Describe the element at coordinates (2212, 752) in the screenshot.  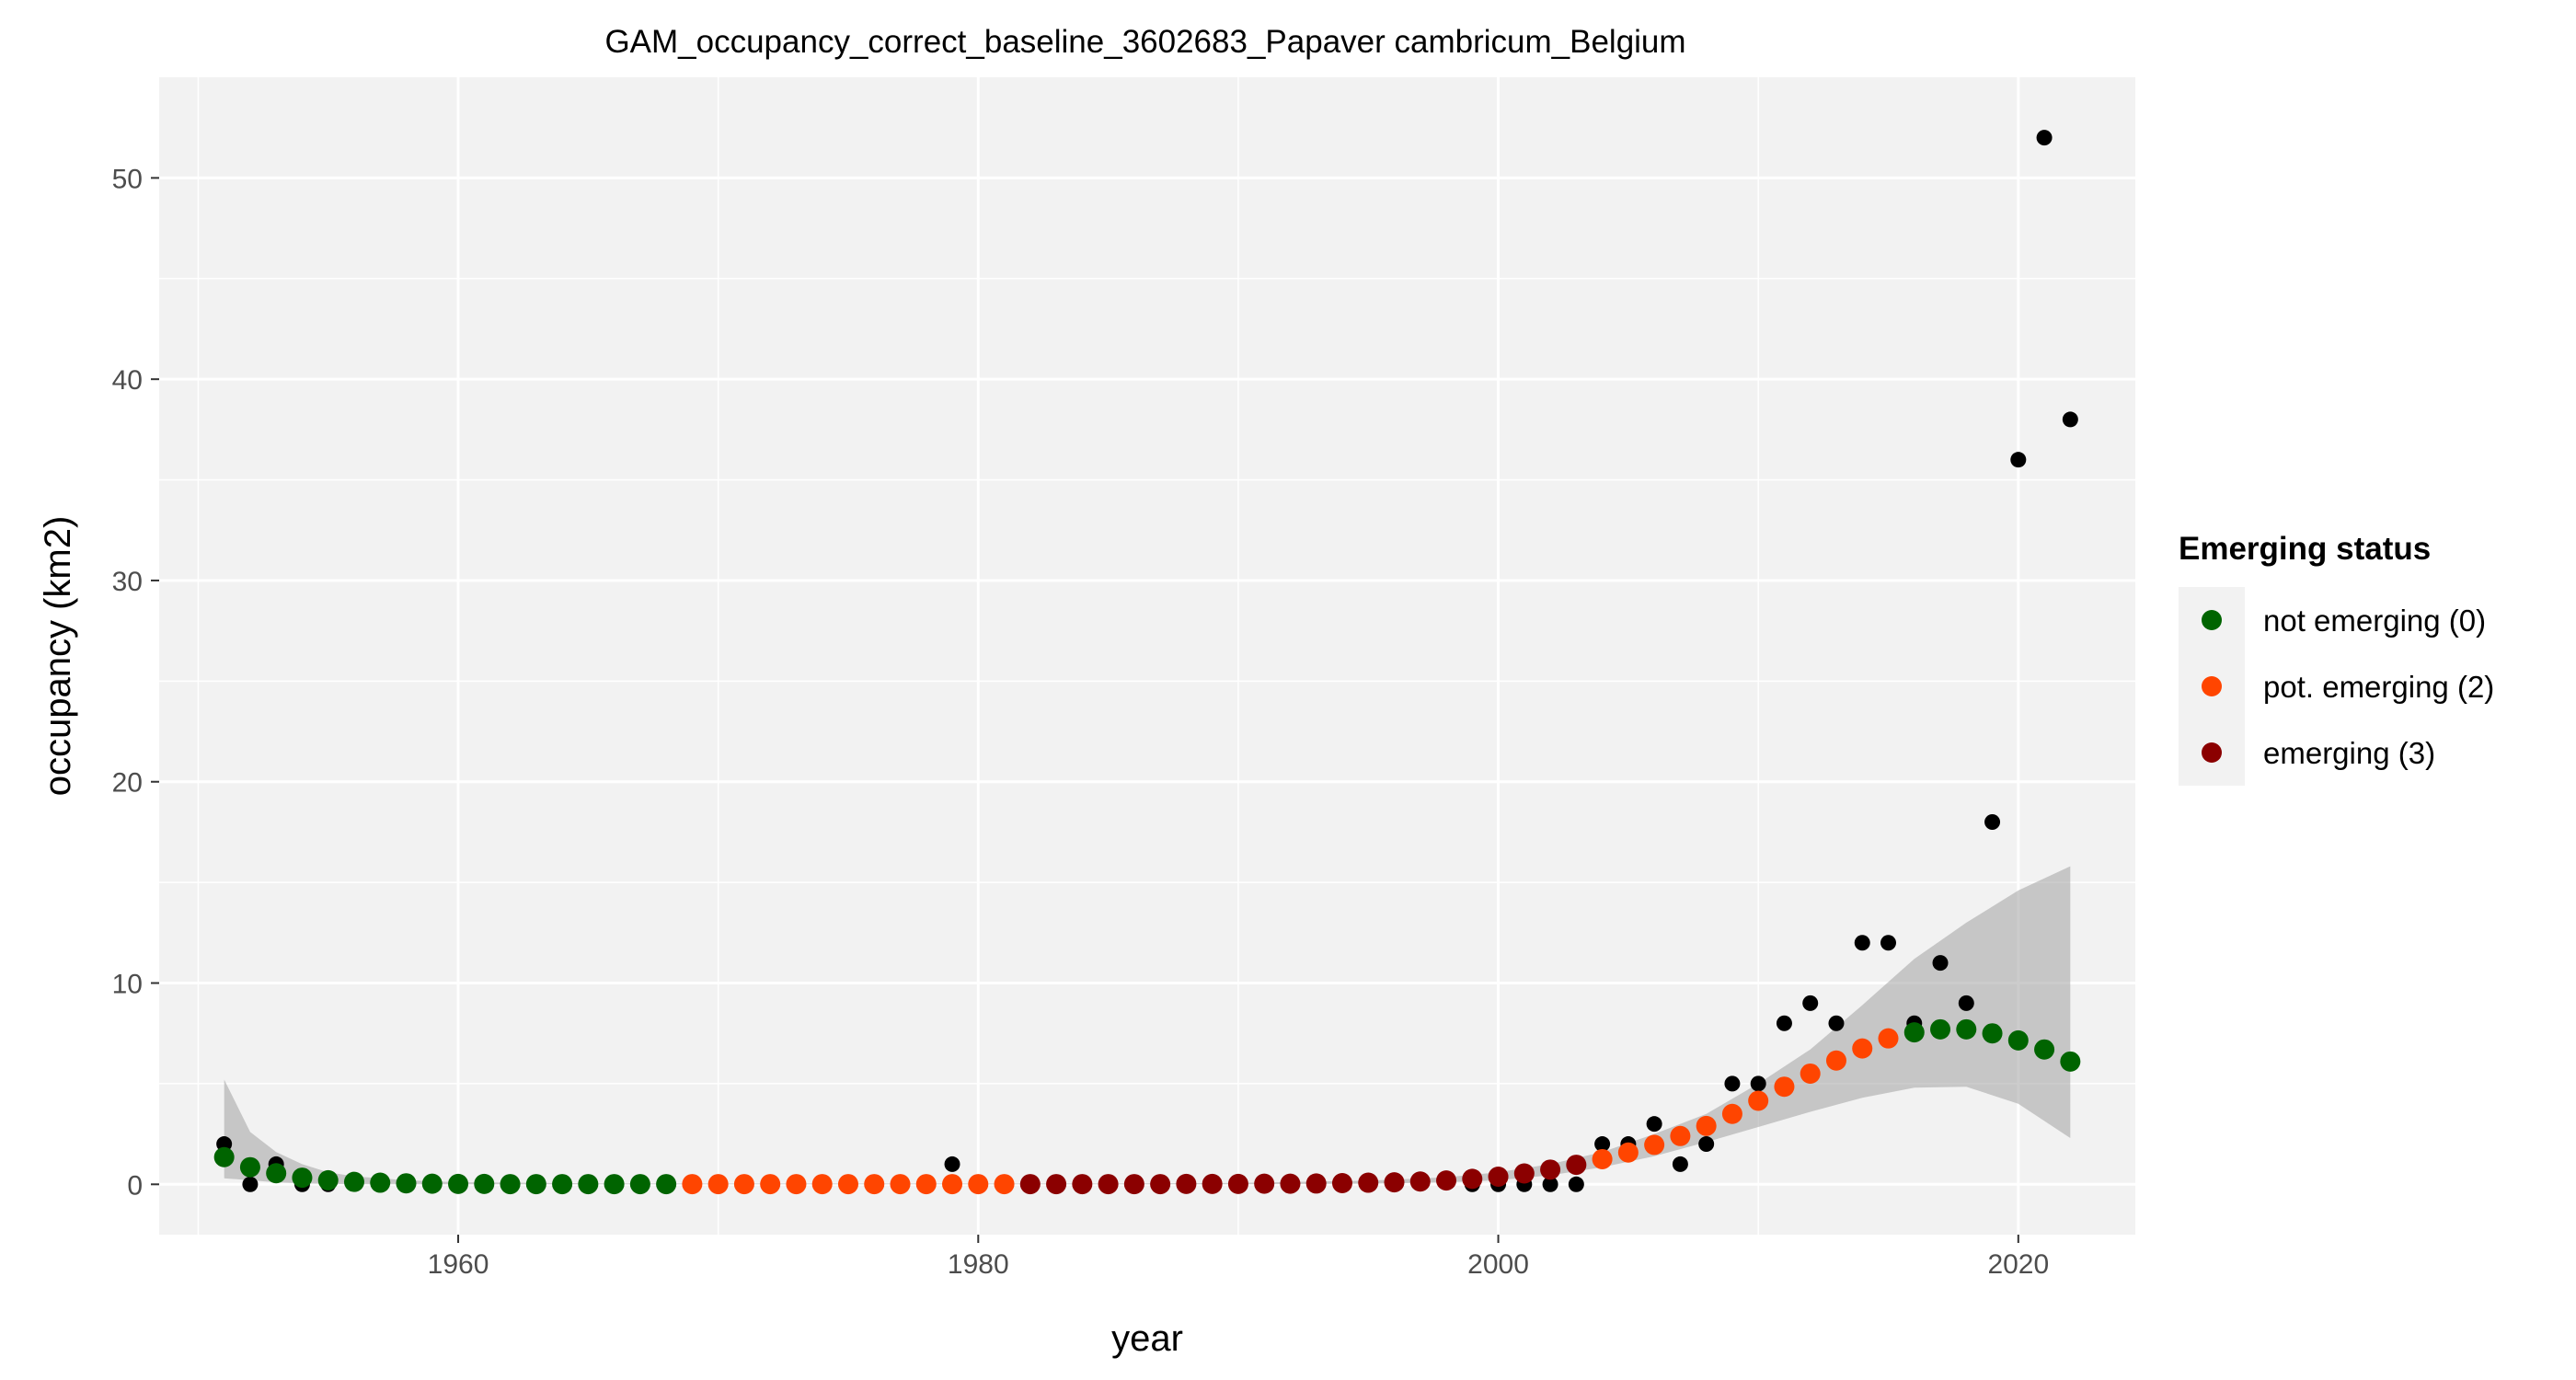
I see `legend-key` at that location.